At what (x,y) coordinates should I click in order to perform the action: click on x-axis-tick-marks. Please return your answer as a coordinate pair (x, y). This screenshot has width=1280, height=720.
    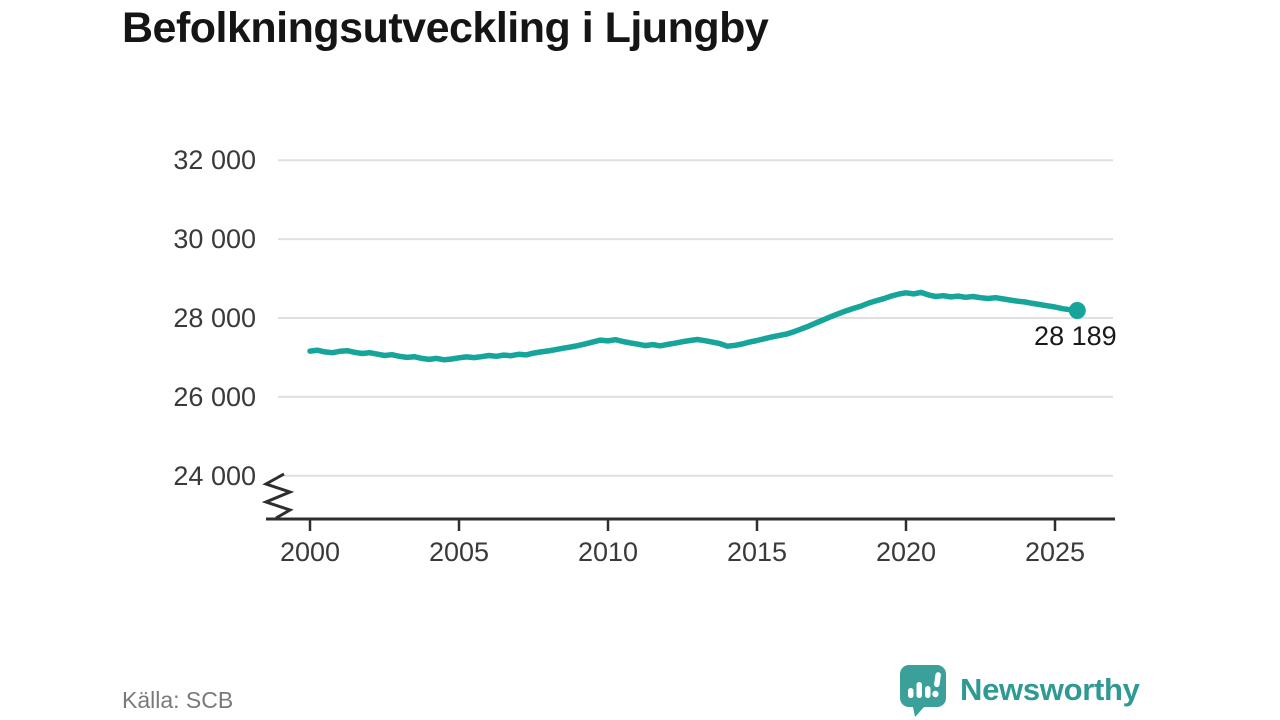
    Looking at the image, I should click on (682, 525).